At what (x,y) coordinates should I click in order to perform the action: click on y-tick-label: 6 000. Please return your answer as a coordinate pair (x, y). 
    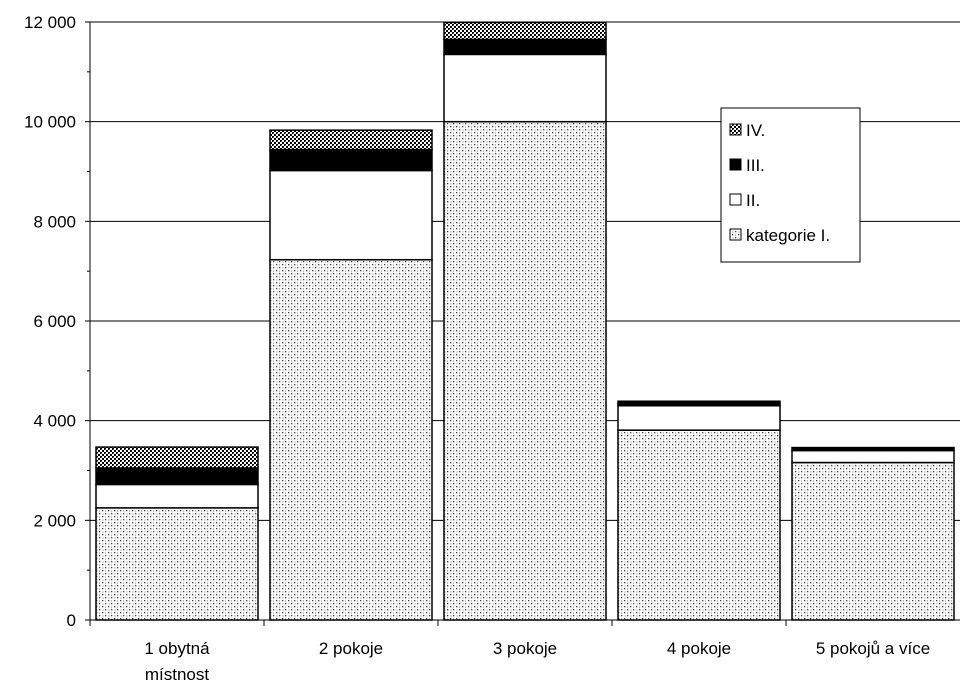
    Looking at the image, I should click on (54, 321).